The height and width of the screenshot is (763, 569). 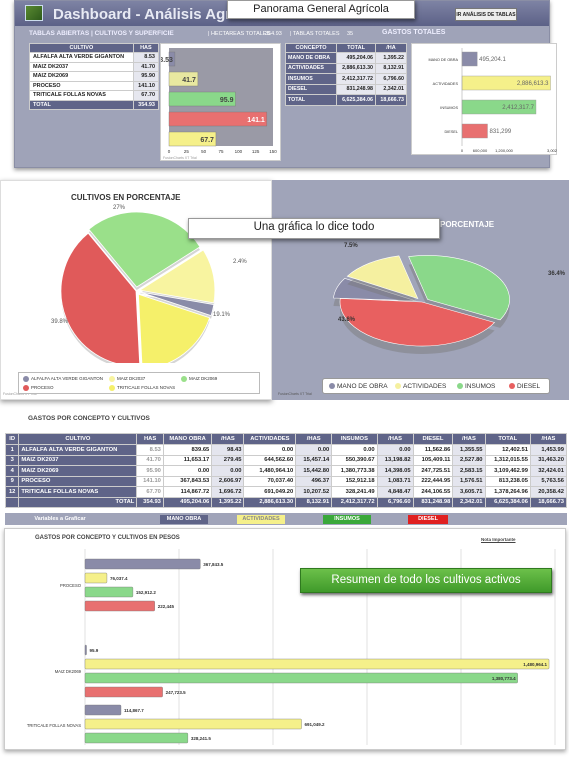 What do you see at coordinates (256, 151) in the screenshot?
I see `tick-label: 125` at bounding box center [256, 151].